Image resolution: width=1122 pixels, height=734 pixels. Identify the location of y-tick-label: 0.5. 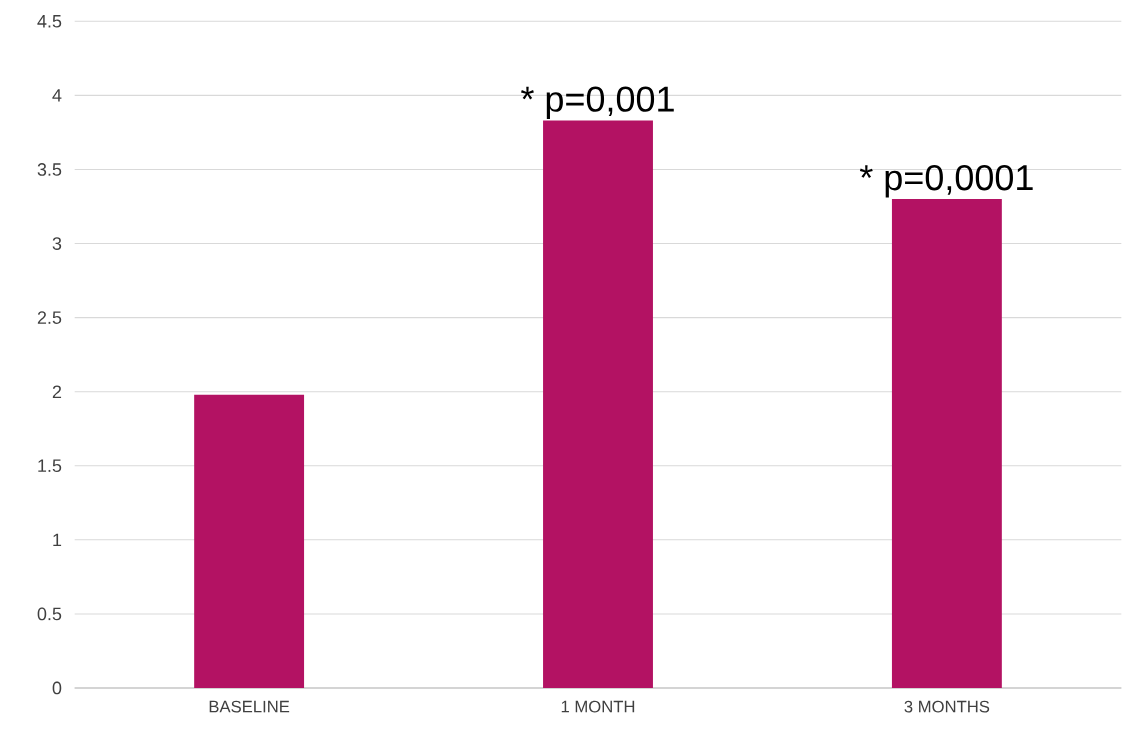
(49, 614).